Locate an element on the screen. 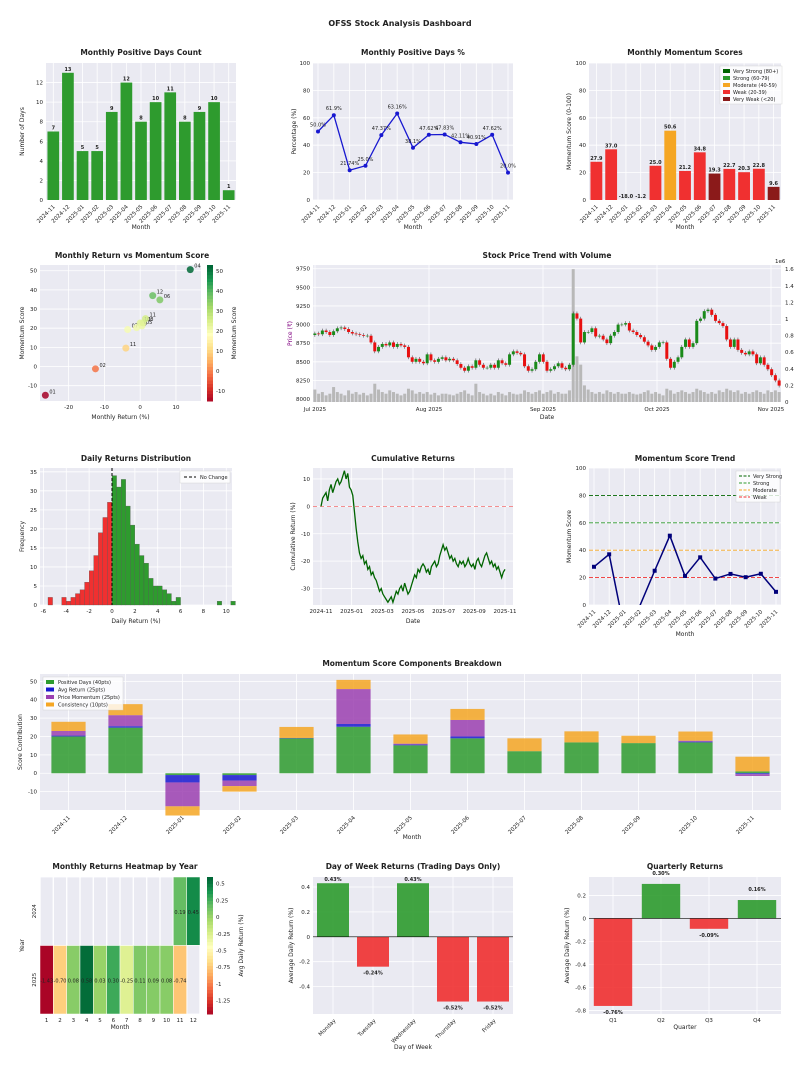  y-tick-label: -0.2 is located at coordinates (580, 942).